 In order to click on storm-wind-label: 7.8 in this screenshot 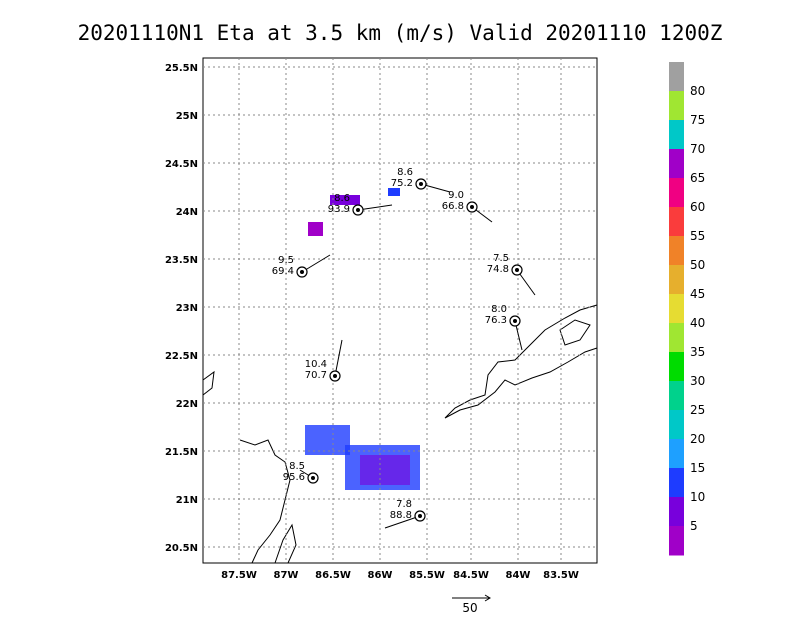, I will do `click(404, 504)`.